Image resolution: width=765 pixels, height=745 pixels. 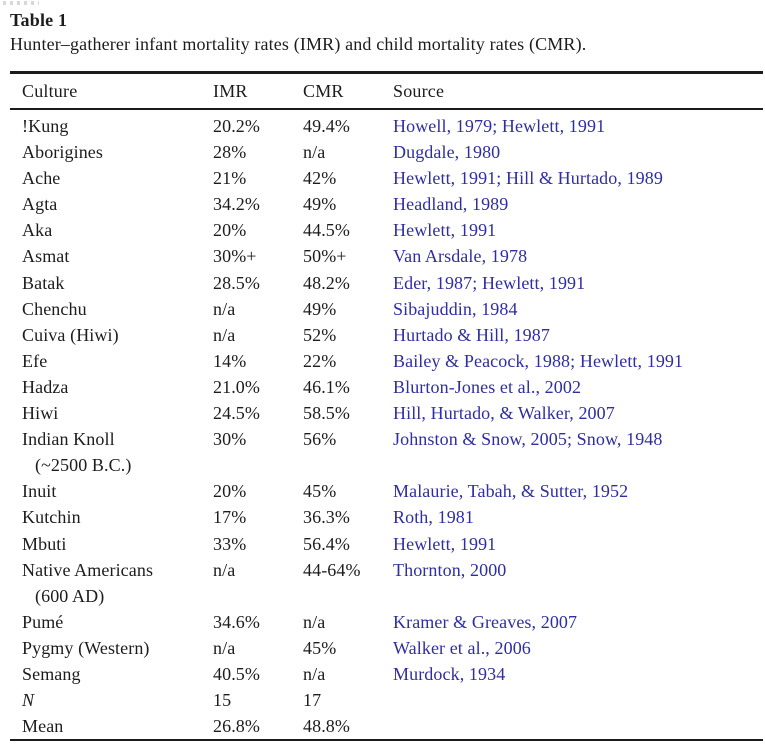 What do you see at coordinates (312, 700) in the screenshot?
I see `cmr-cell: 17` at bounding box center [312, 700].